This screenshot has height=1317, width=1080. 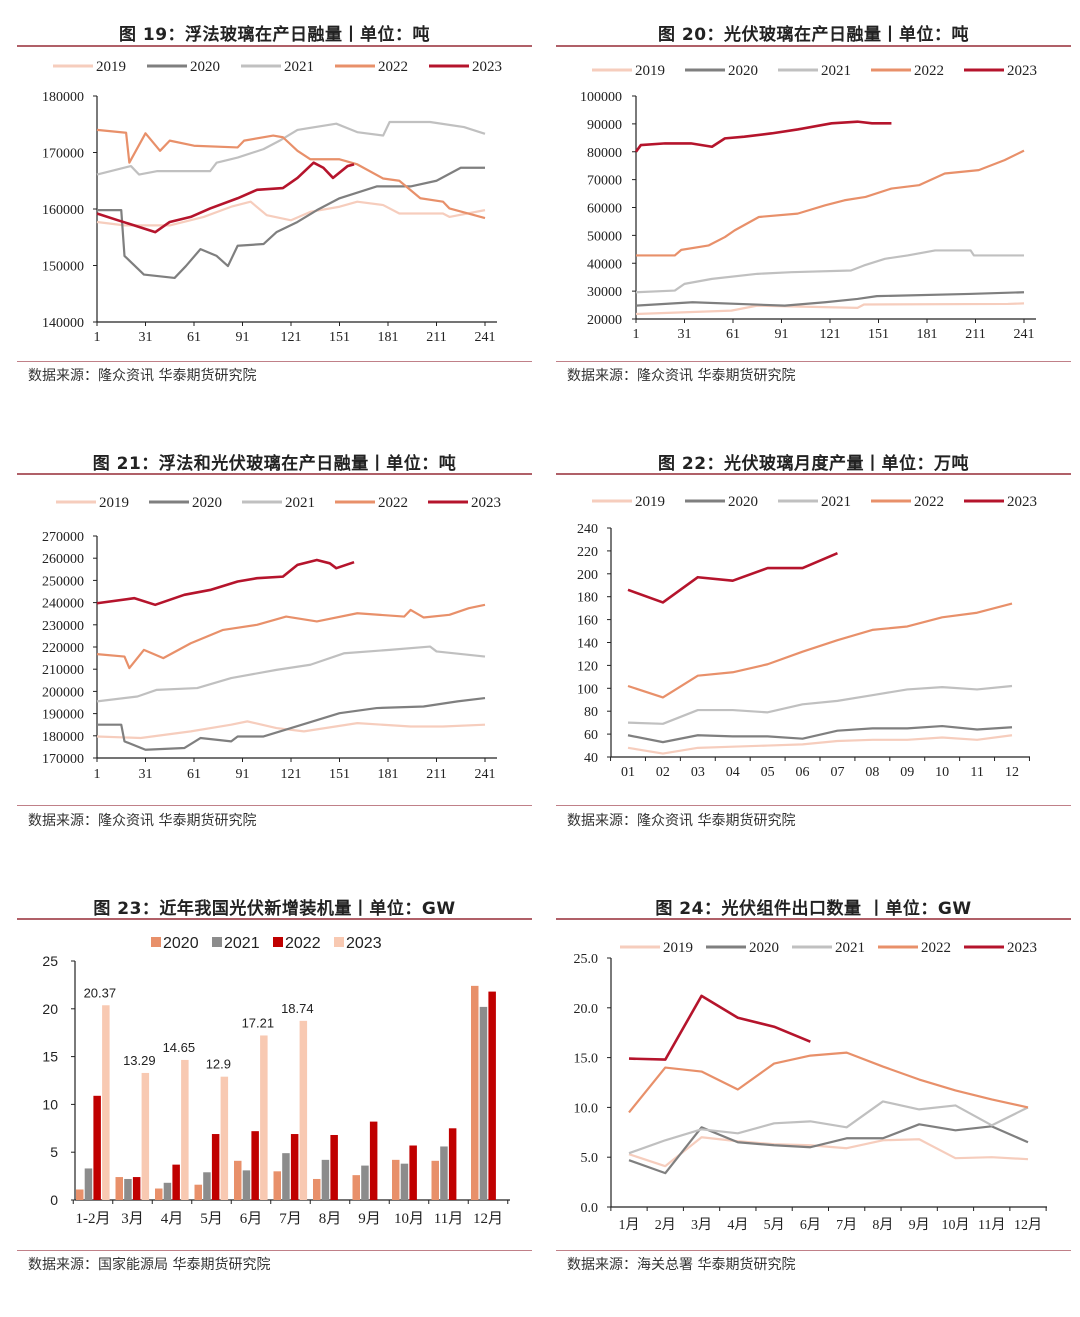 What do you see at coordinates (813, 35) in the screenshot?
I see `chart-title: 图 20：光伏玻璃在产日融量丨单位：吨` at bounding box center [813, 35].